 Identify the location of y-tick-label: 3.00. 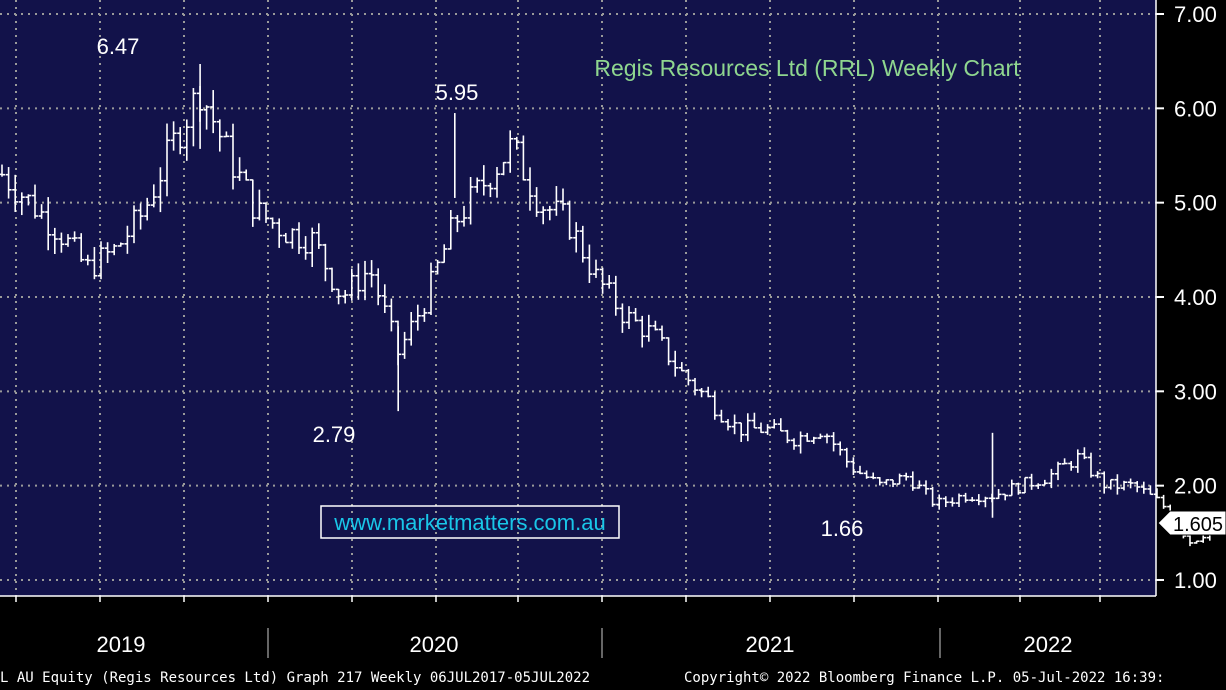
(1195, 391).